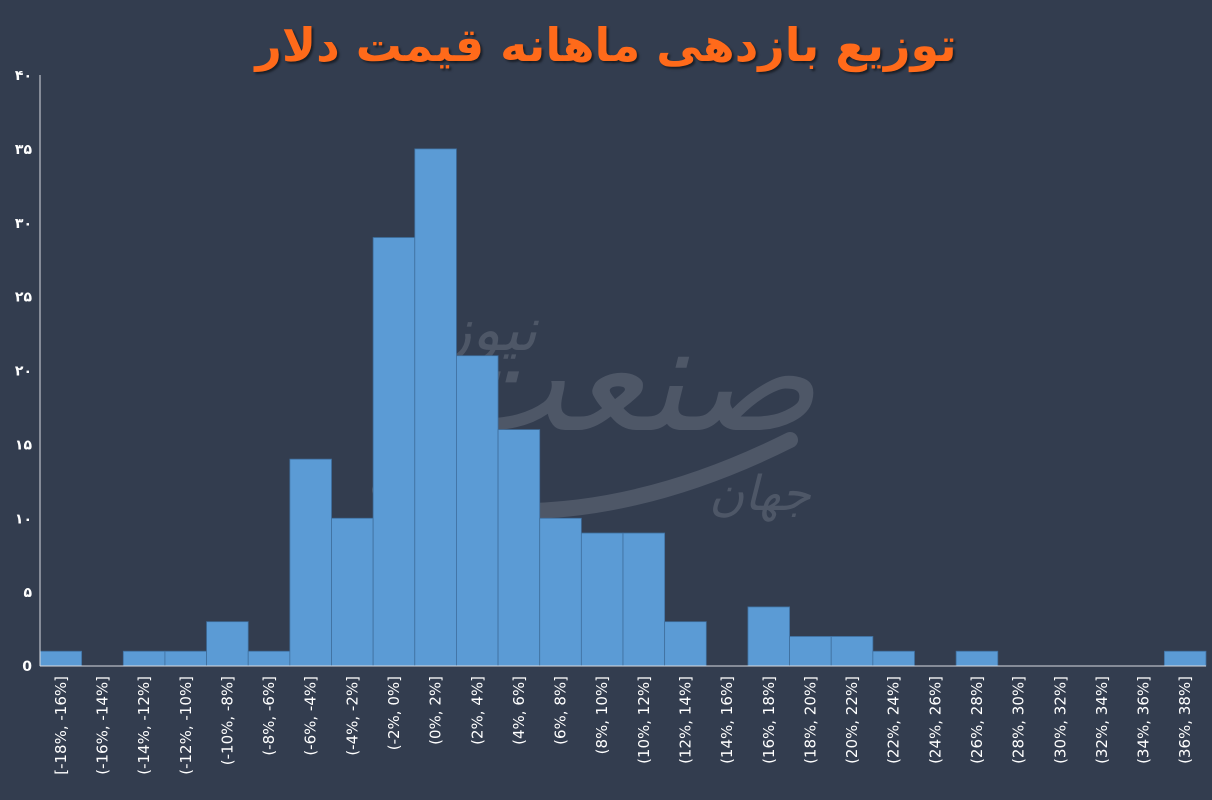 The height and width of the screenshot is (800, 1212). I want to click on y-ticks-group: 0 ۵ ۱۰ ۱۵ ۲۰ ۲۵ ۳۰ ۳۵ ۴۰, so click(24, 371).